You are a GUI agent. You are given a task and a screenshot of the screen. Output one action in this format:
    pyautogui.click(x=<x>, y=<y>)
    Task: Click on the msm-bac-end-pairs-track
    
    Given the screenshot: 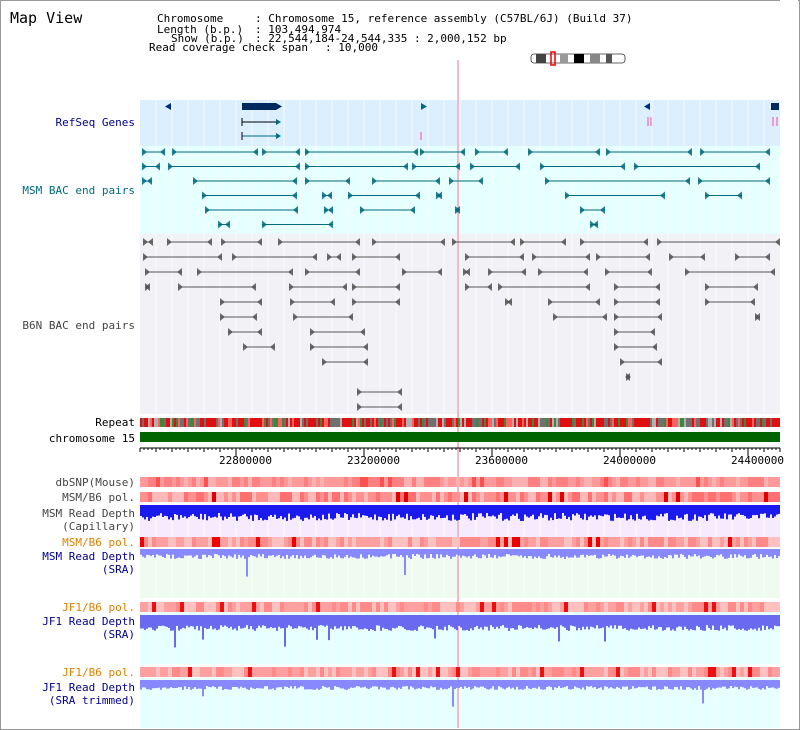 What is the action you would take?
    pyautogui.click(x=456, y=188)
    